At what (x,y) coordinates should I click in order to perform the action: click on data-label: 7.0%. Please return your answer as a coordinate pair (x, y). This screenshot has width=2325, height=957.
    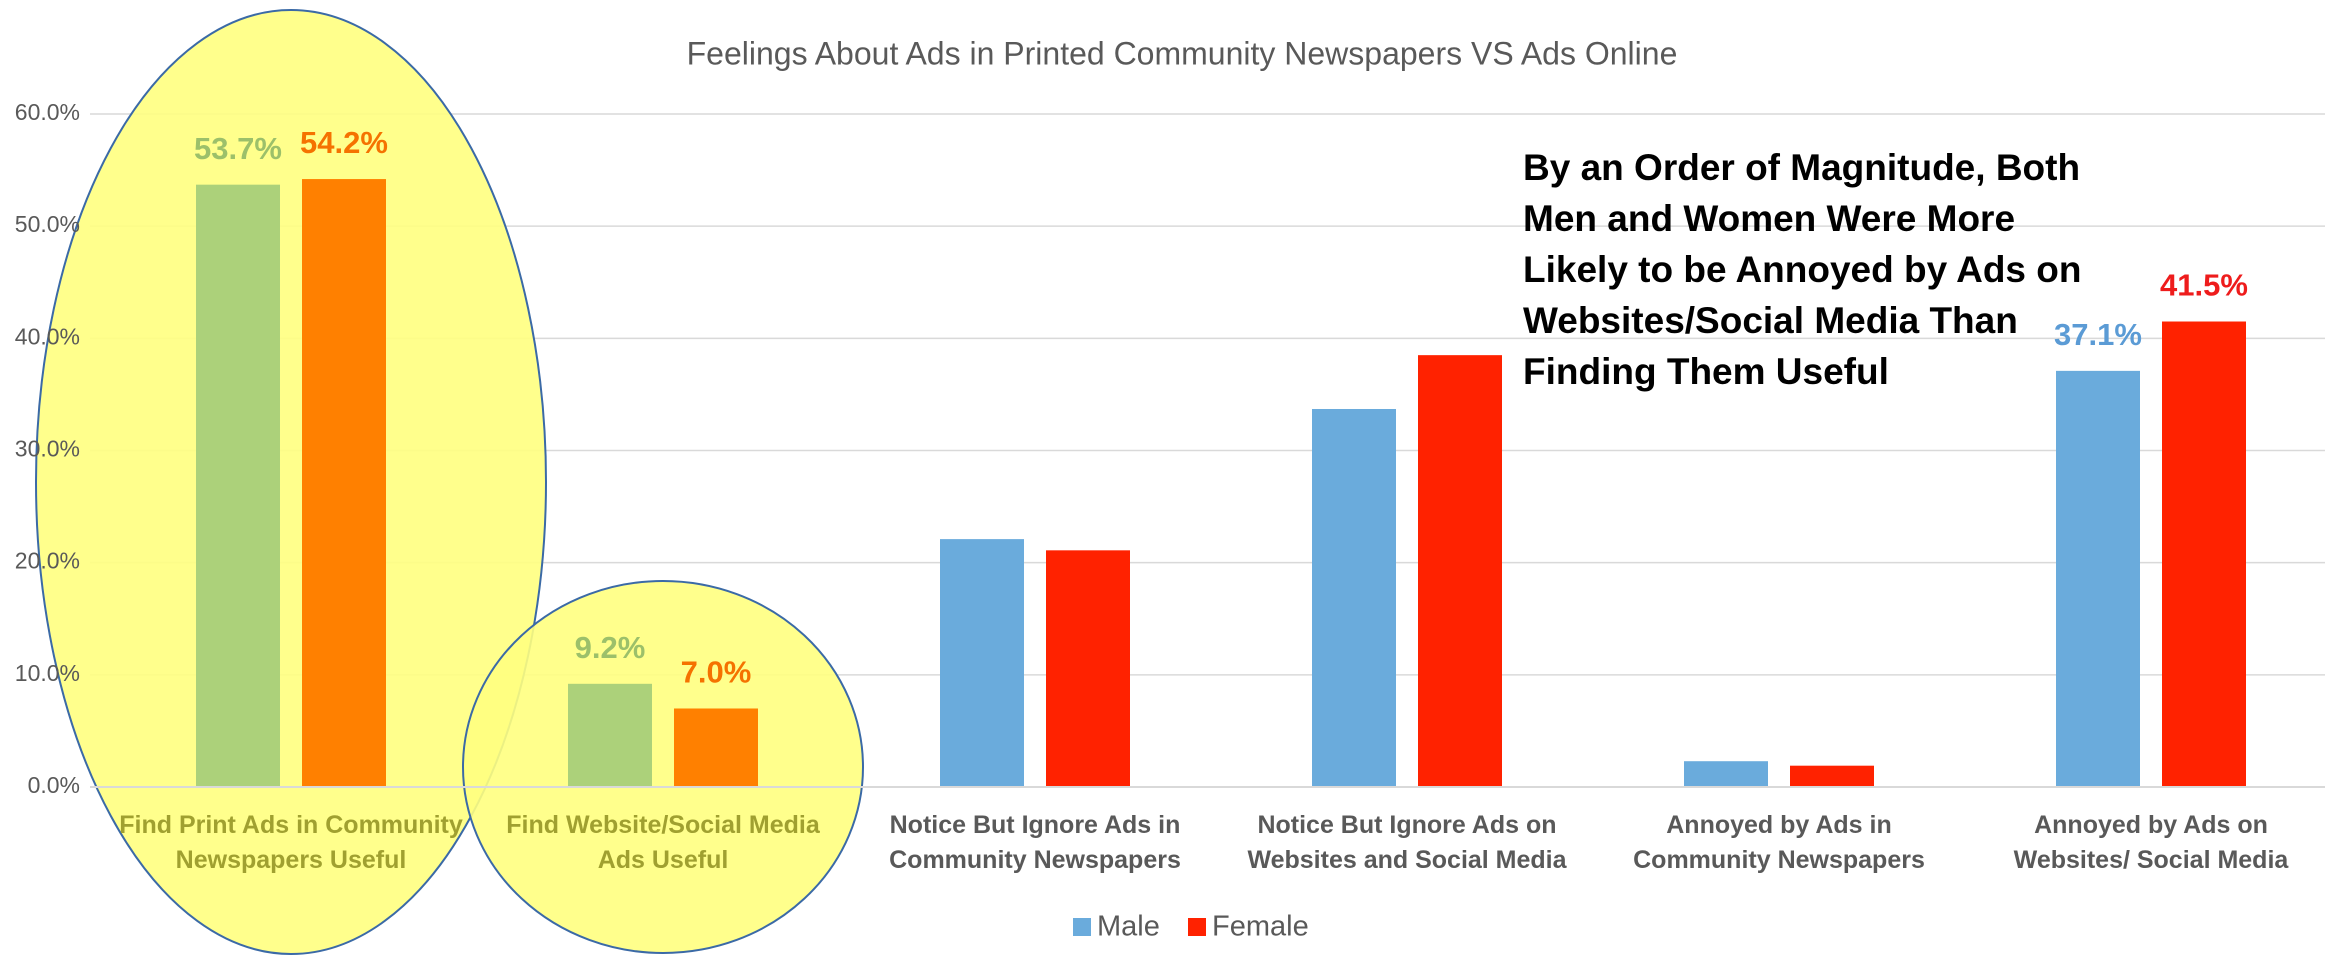
    Looking at the image, I should click on (716, 672).